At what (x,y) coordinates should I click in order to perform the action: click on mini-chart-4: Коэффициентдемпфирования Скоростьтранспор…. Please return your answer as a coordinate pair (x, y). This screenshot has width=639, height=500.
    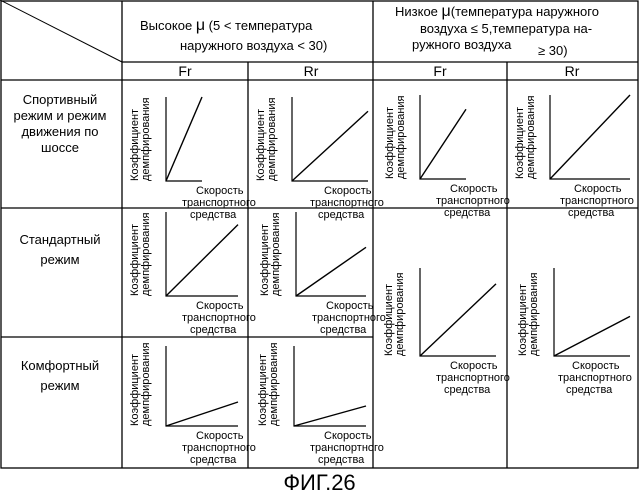
    Looking at the image, I should click on (574, 157).